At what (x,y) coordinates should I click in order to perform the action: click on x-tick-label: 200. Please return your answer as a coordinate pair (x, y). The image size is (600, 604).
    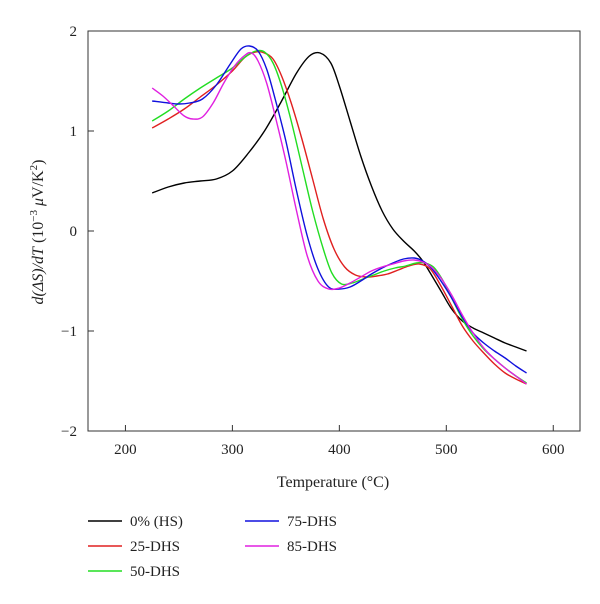
    Looking at the image, I should click on (125, 450).